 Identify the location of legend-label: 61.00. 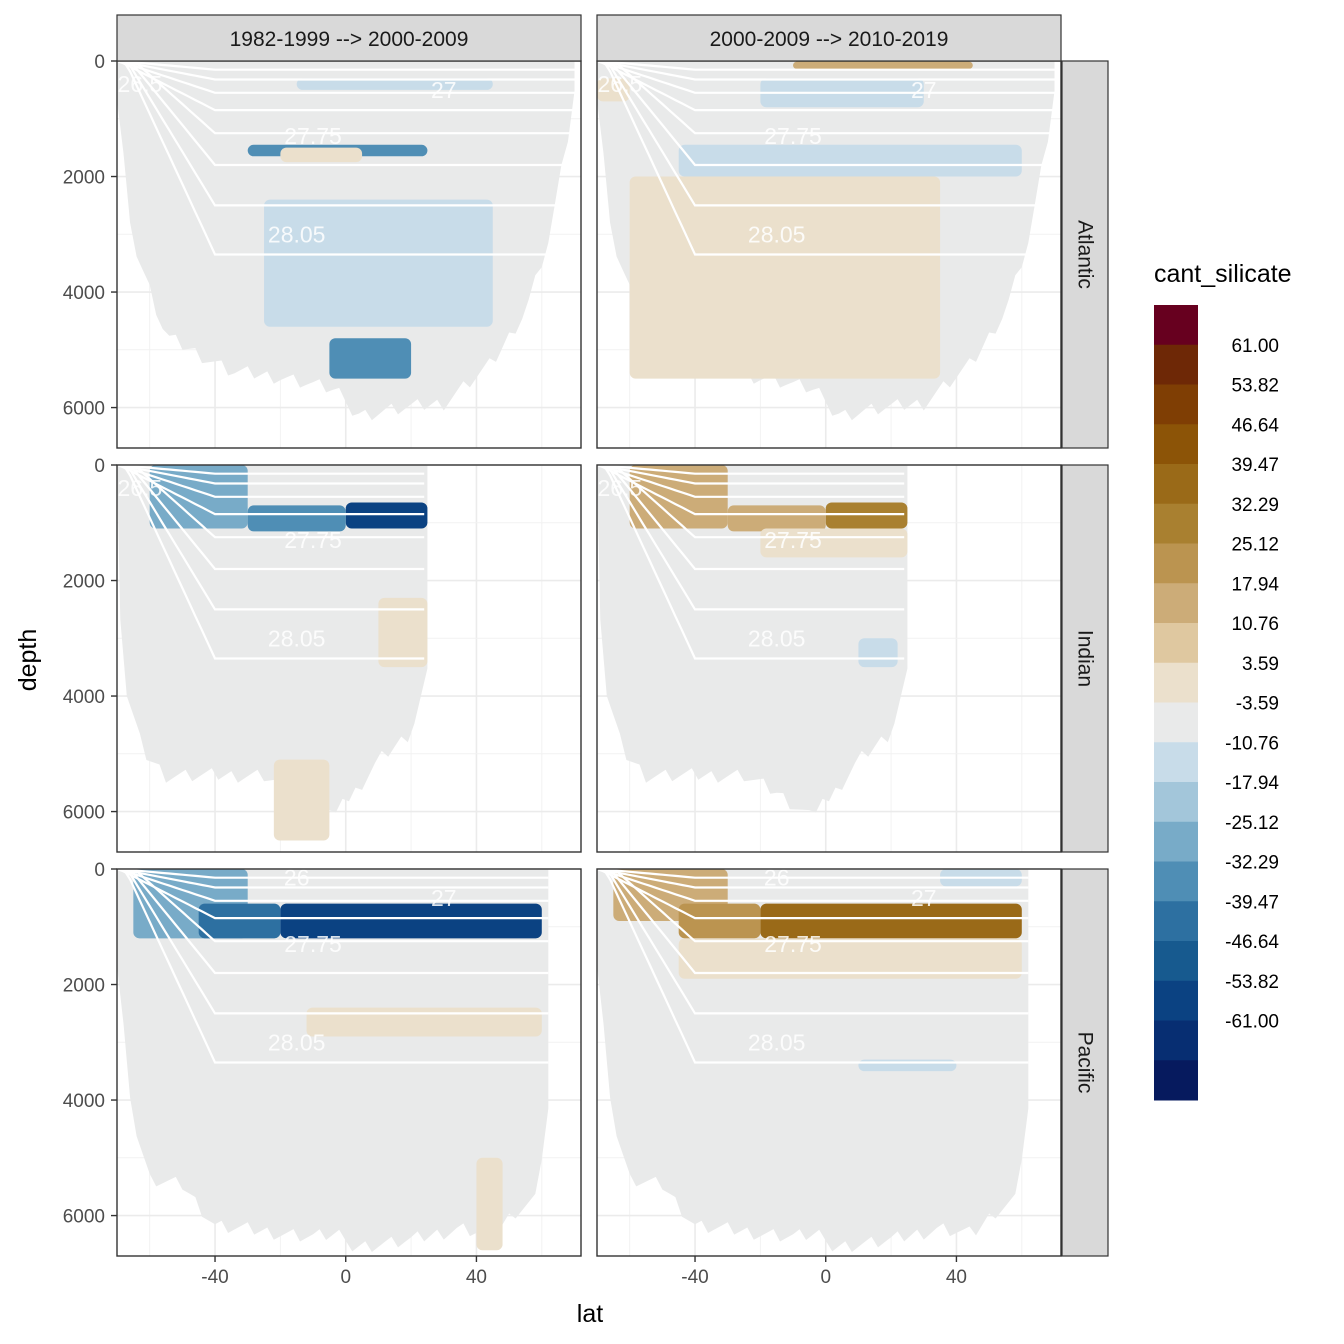
(1255, 346).